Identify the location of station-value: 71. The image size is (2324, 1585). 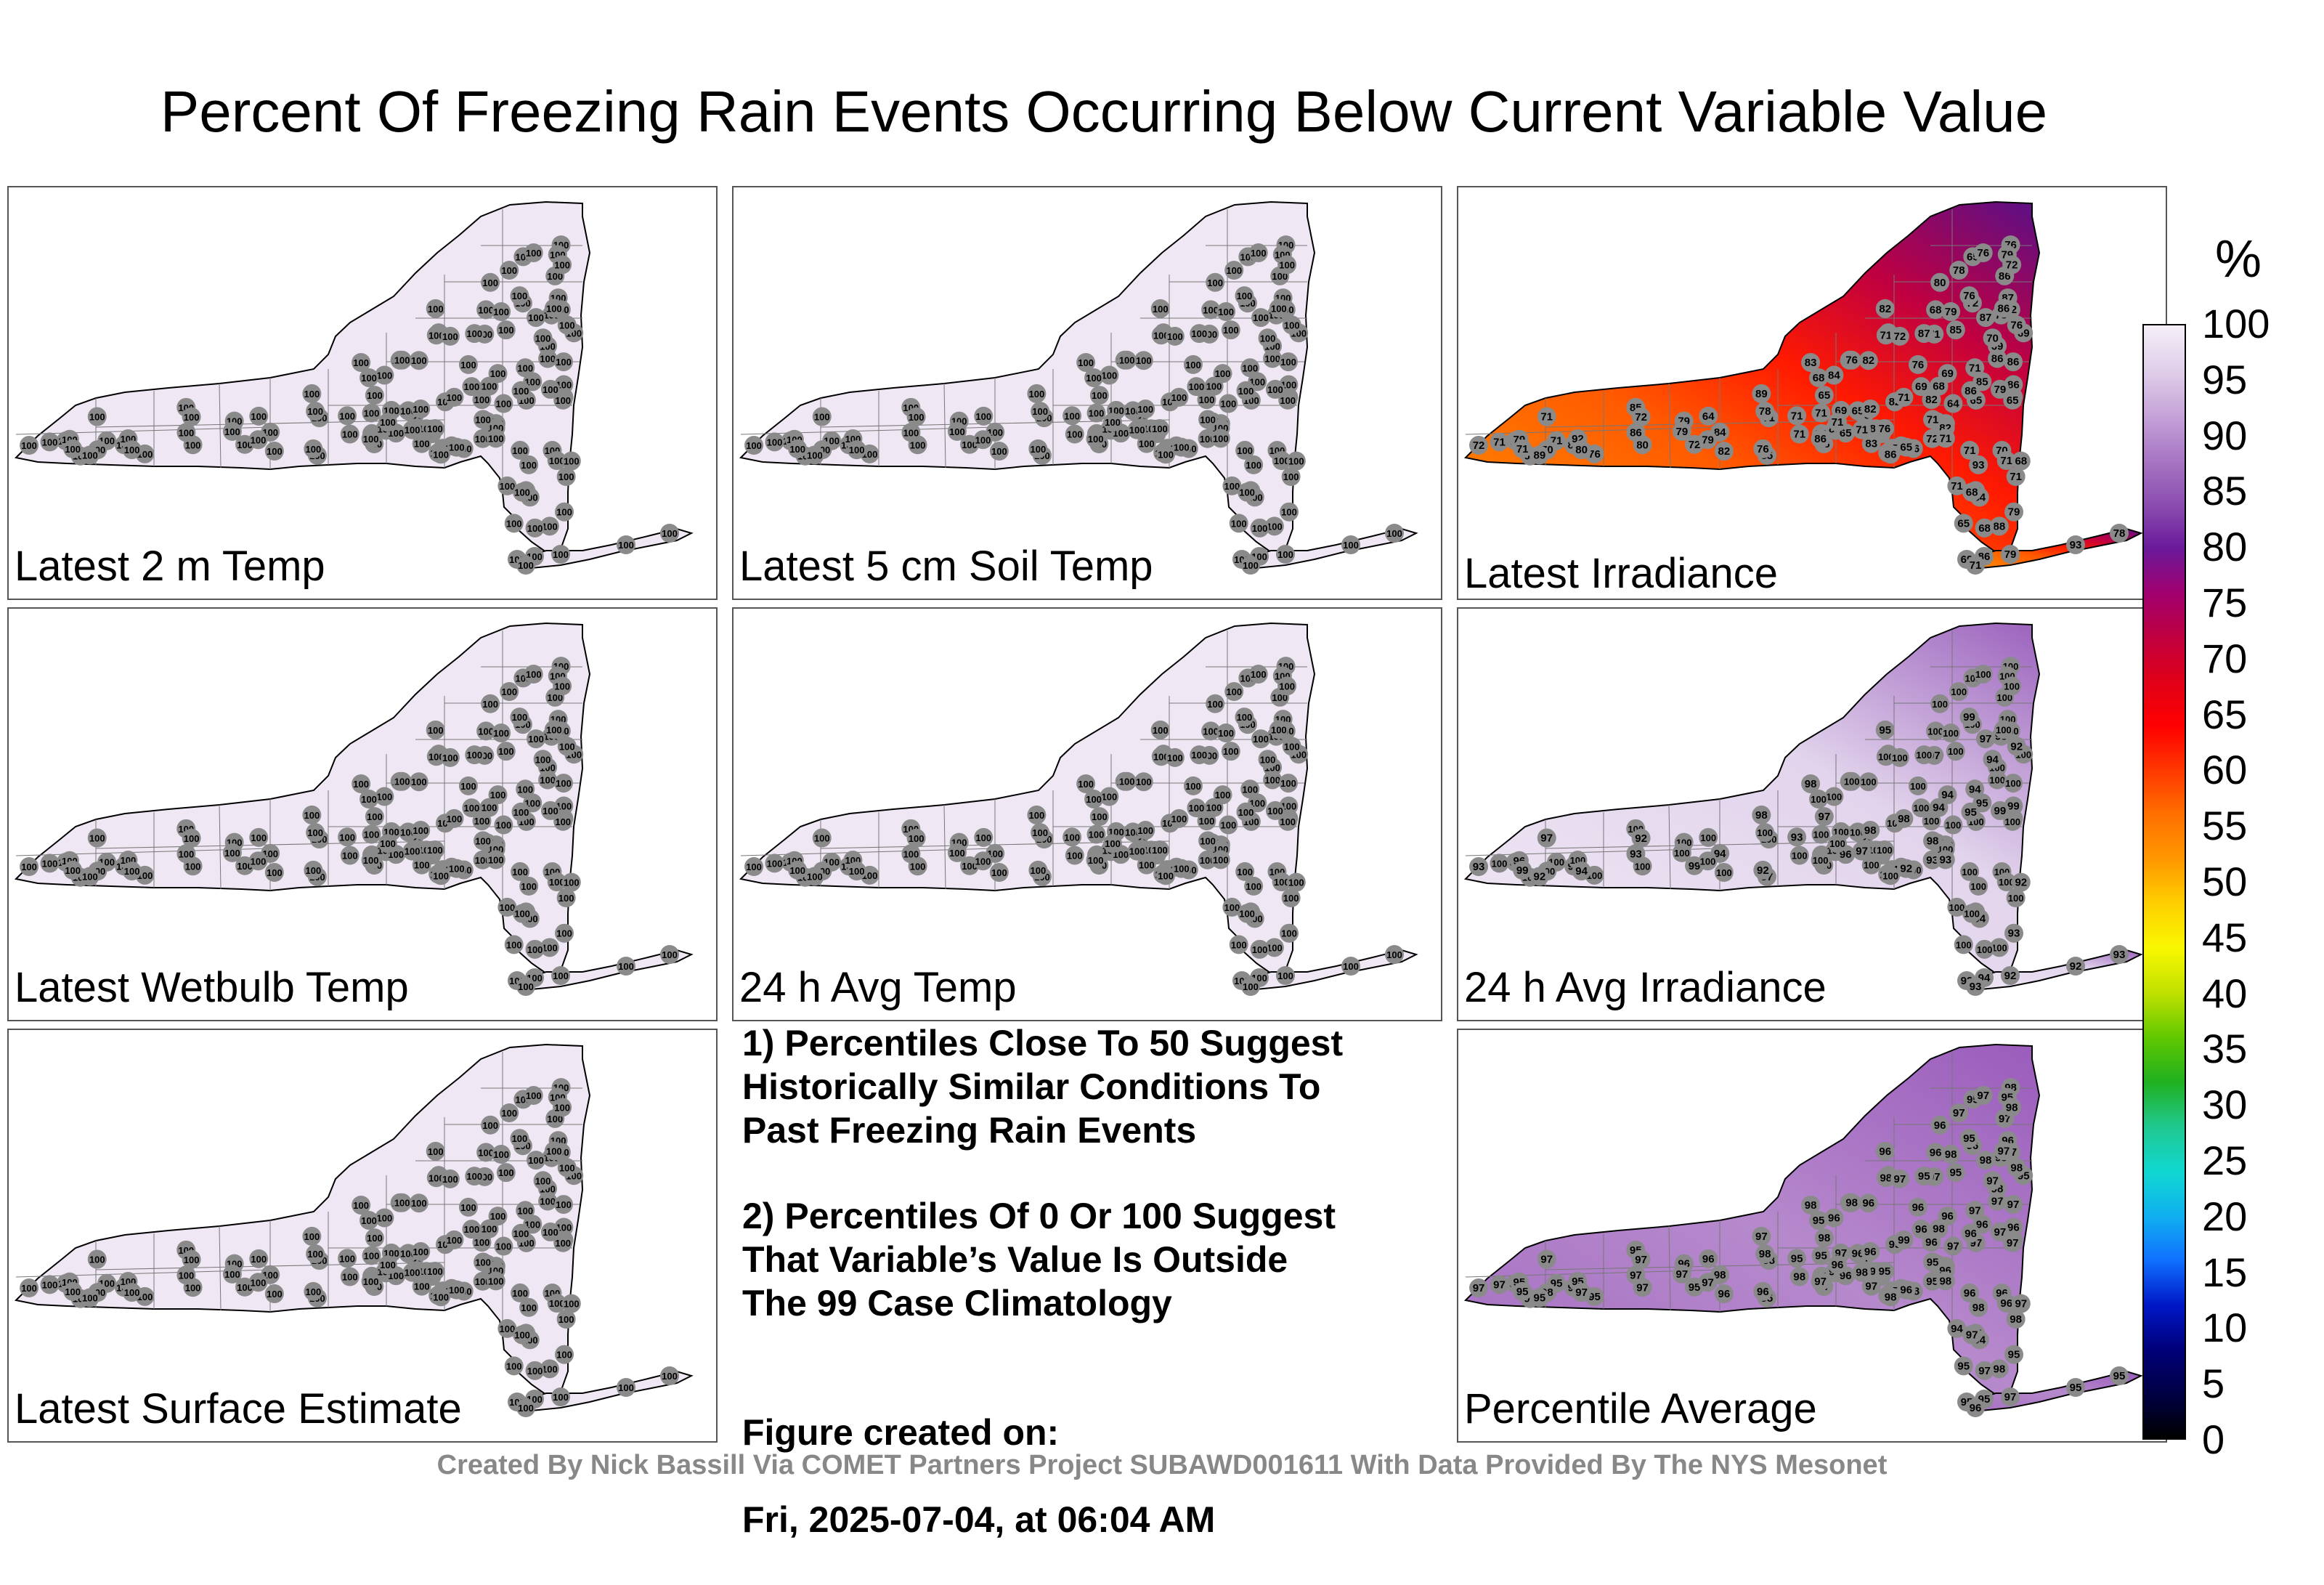
(1975, 368).